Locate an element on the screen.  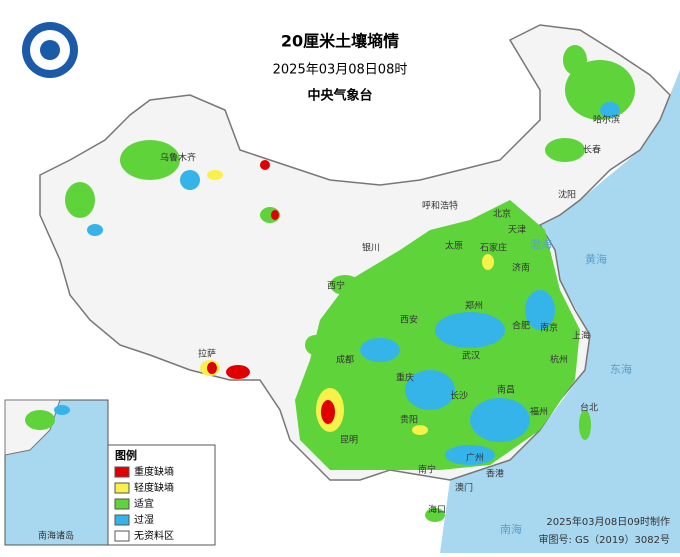
footer-made: 2025年03月08日09时制作 is located at coordinates (608, 521).